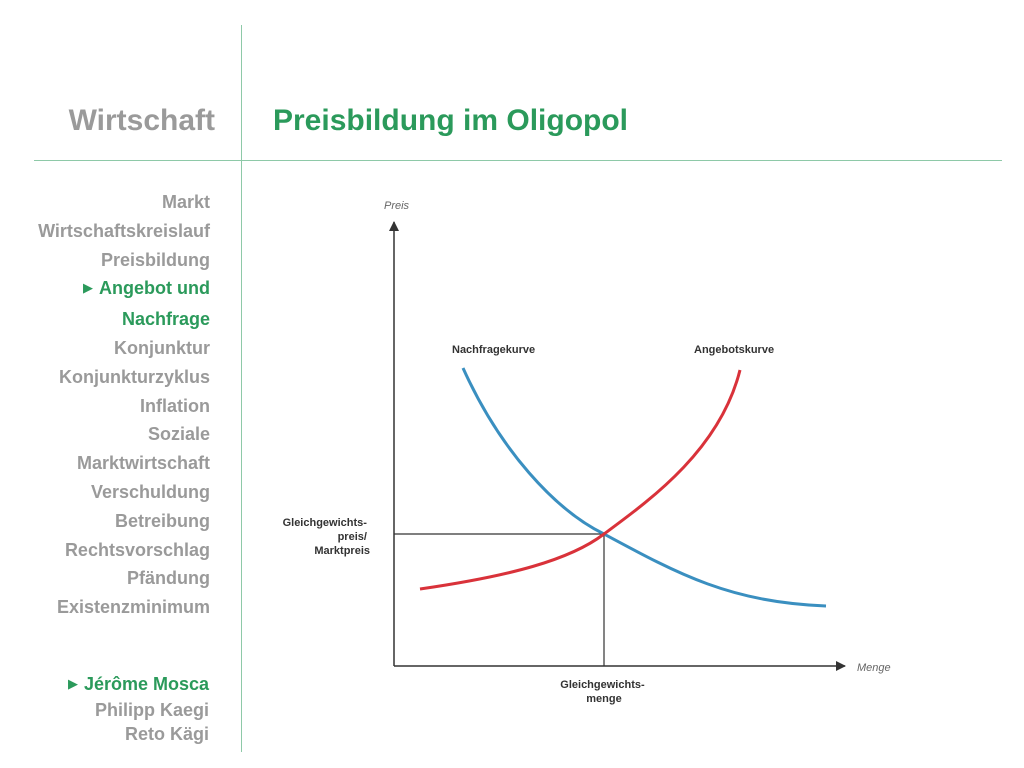  Describe the element at coordinates (146, 684) in the screenshot. I see `author-name: Jérôme Mosca` at that location.